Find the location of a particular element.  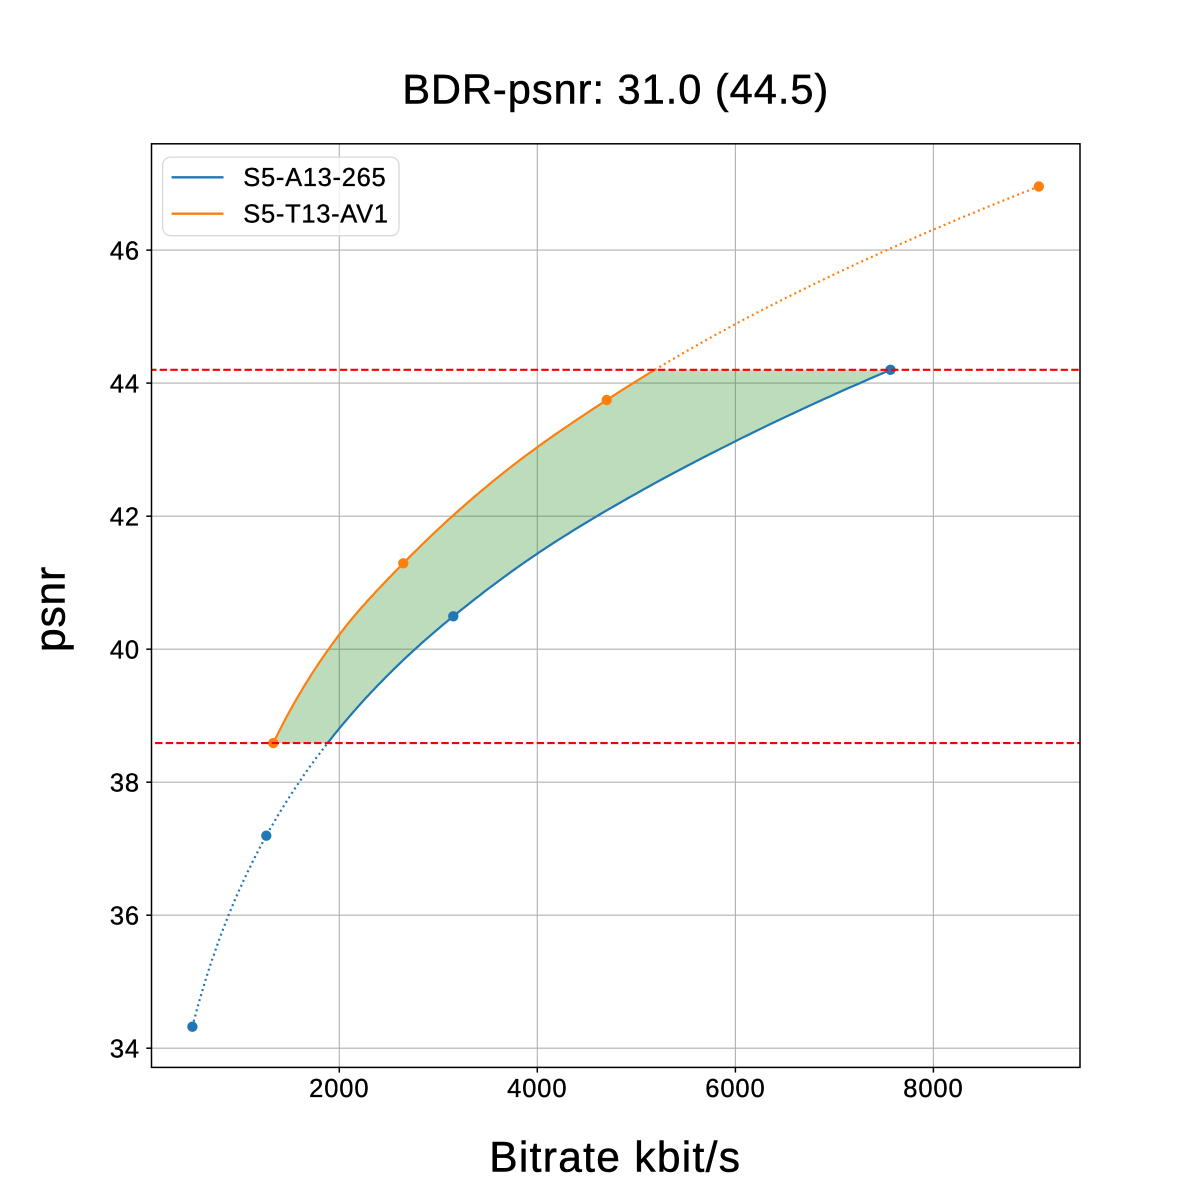

svg-text: S5-A13-265 is located at coordinates (314, 178).